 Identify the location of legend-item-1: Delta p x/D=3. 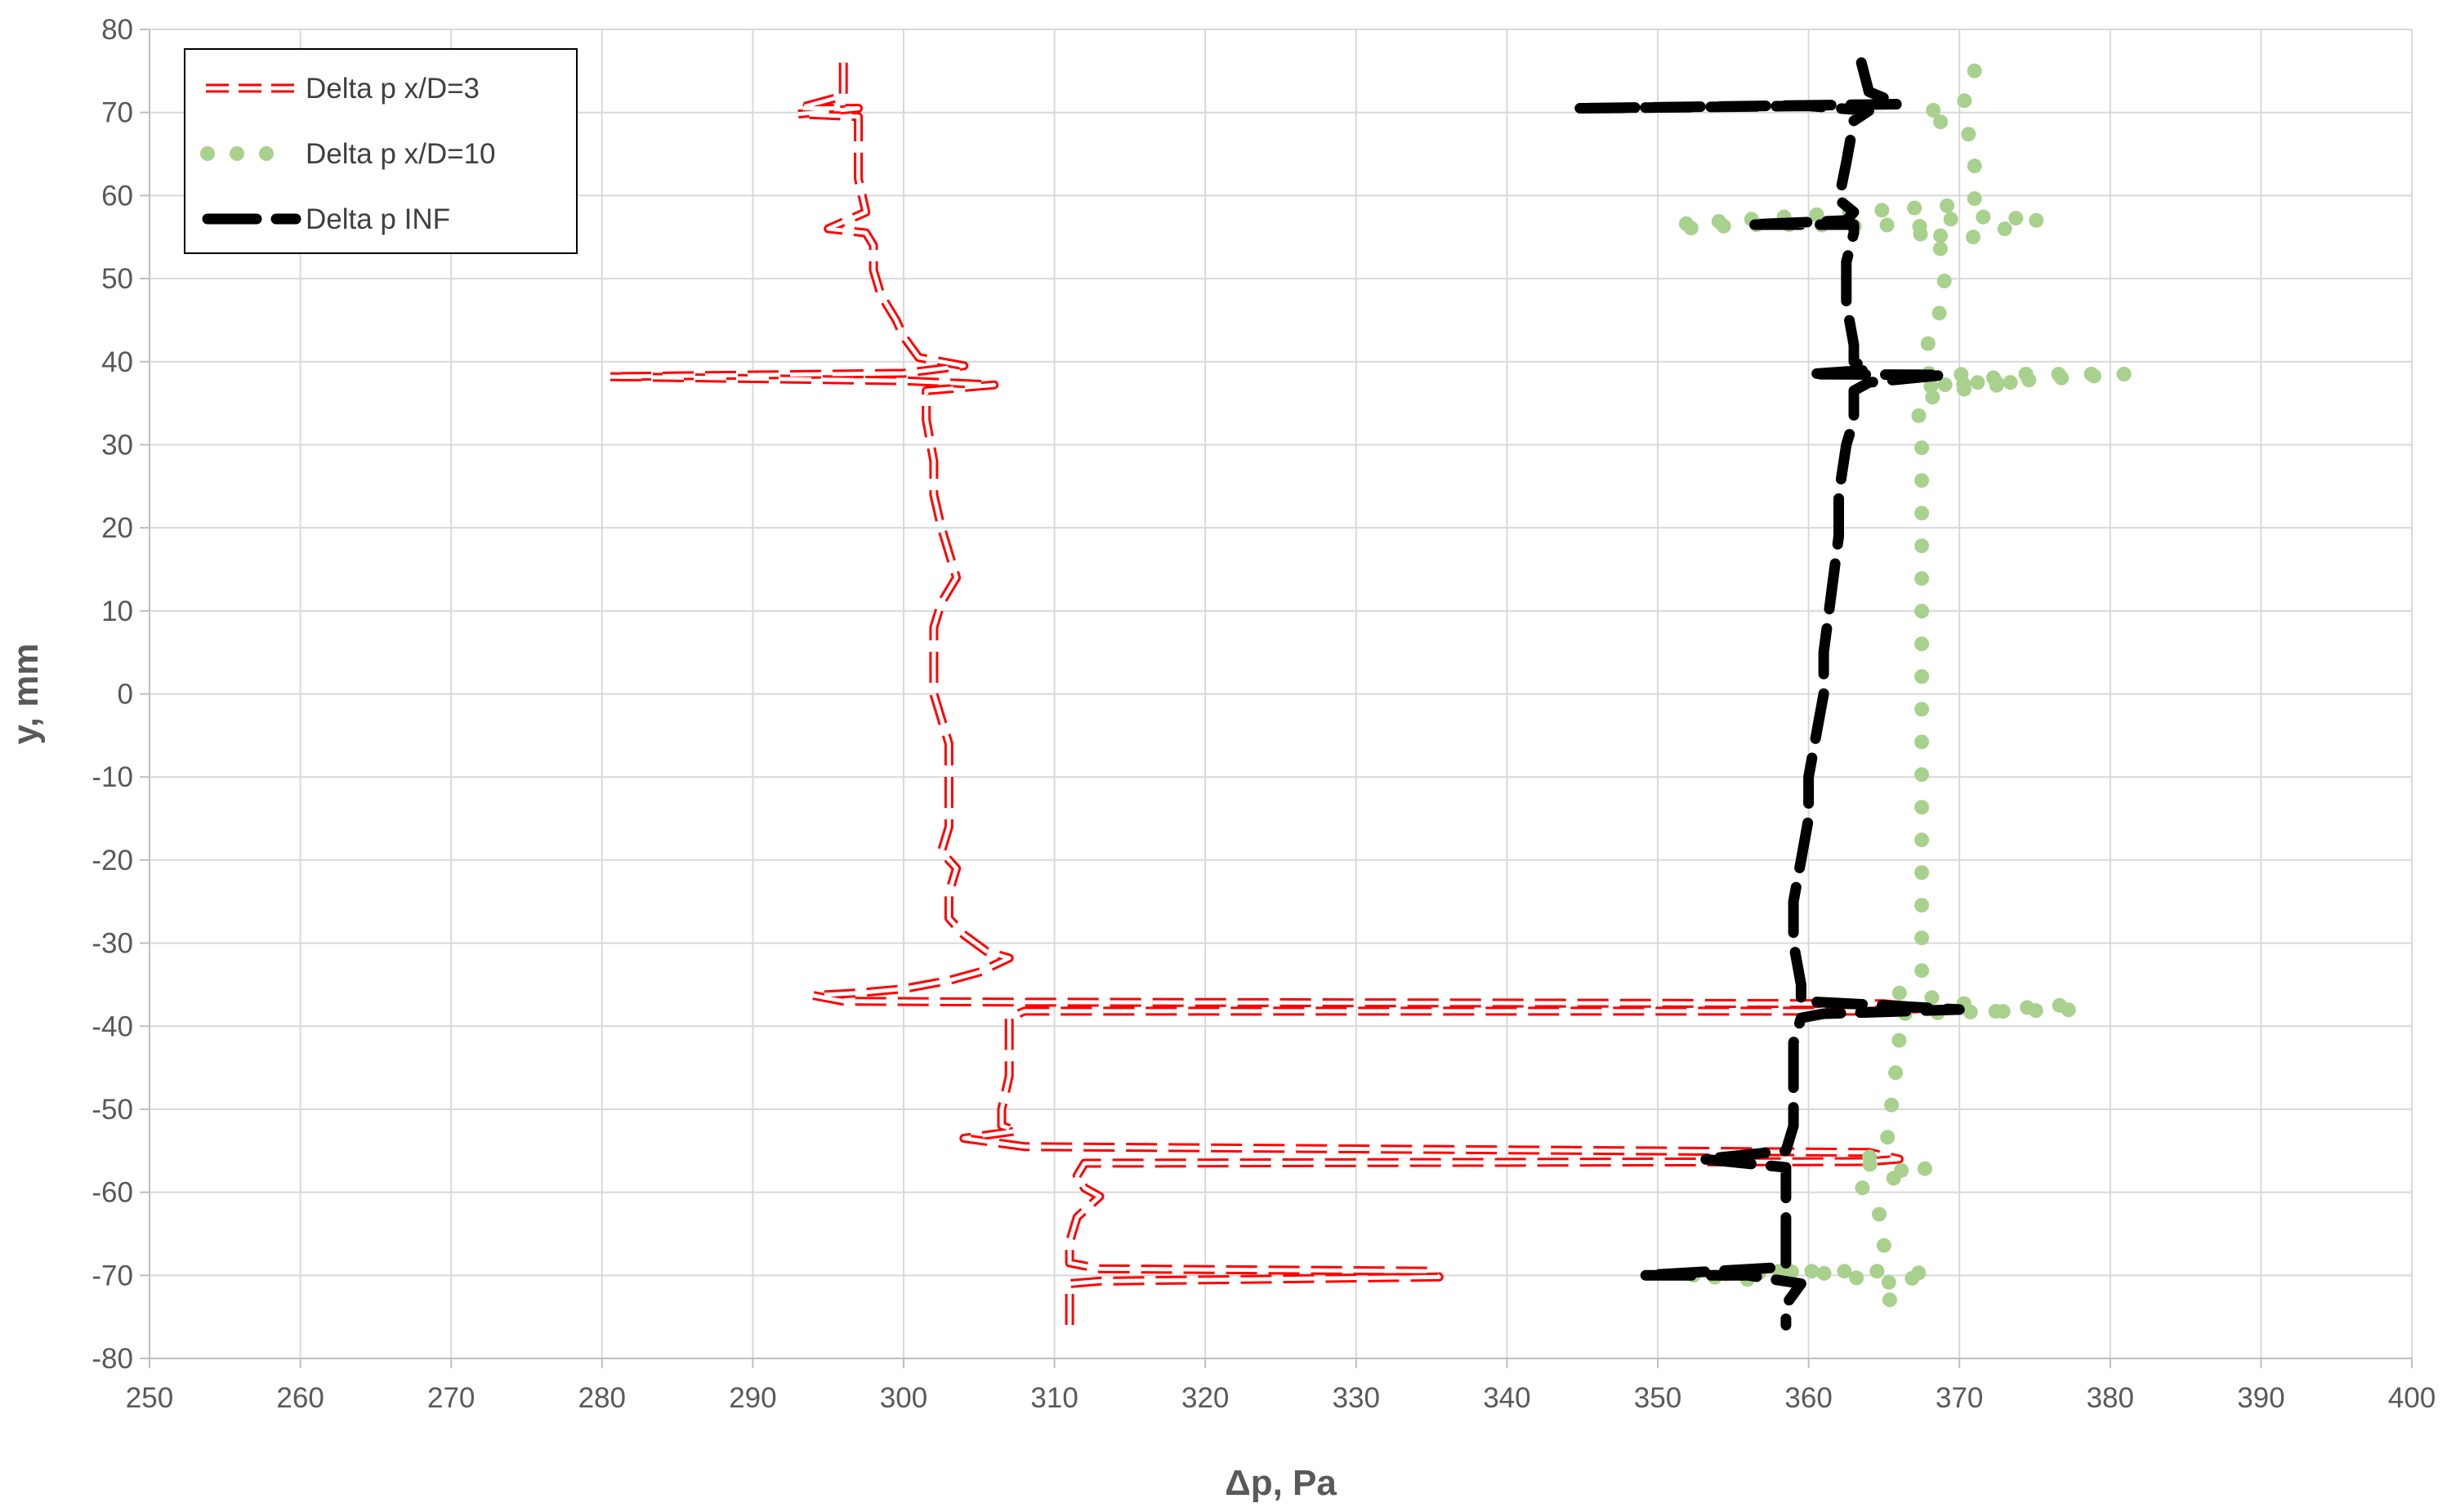
(343, 89).